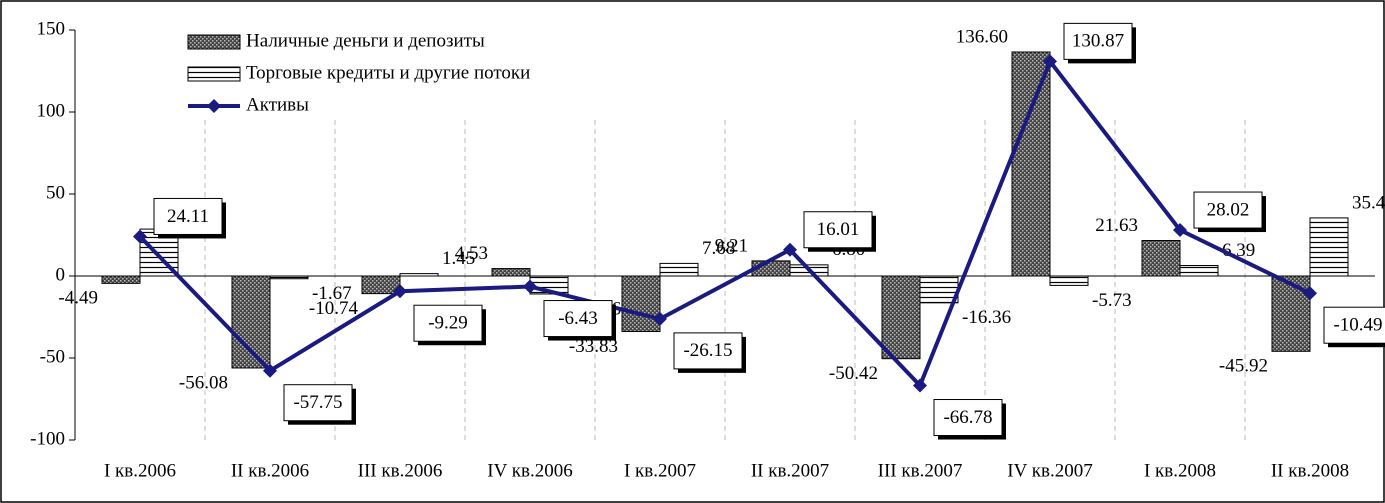  Describe the element at coordinates (203, 382) in the screenshot. I see `bar-value-label: -56.08` at that location.